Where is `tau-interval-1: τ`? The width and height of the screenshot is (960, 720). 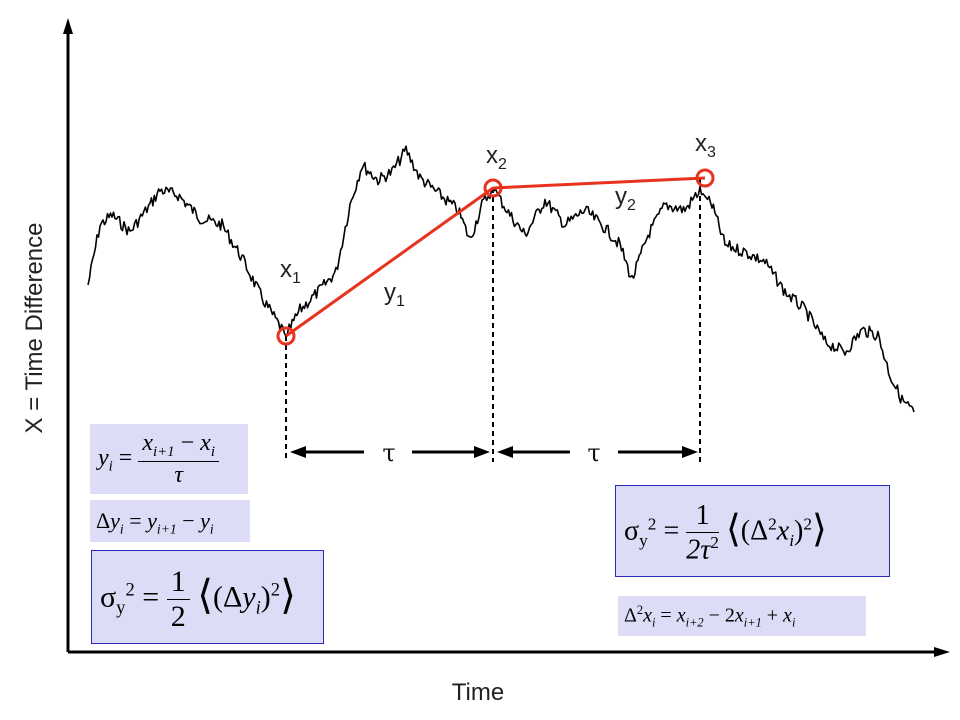 tau-interval-1: τ is located at coordinates (390, 453).